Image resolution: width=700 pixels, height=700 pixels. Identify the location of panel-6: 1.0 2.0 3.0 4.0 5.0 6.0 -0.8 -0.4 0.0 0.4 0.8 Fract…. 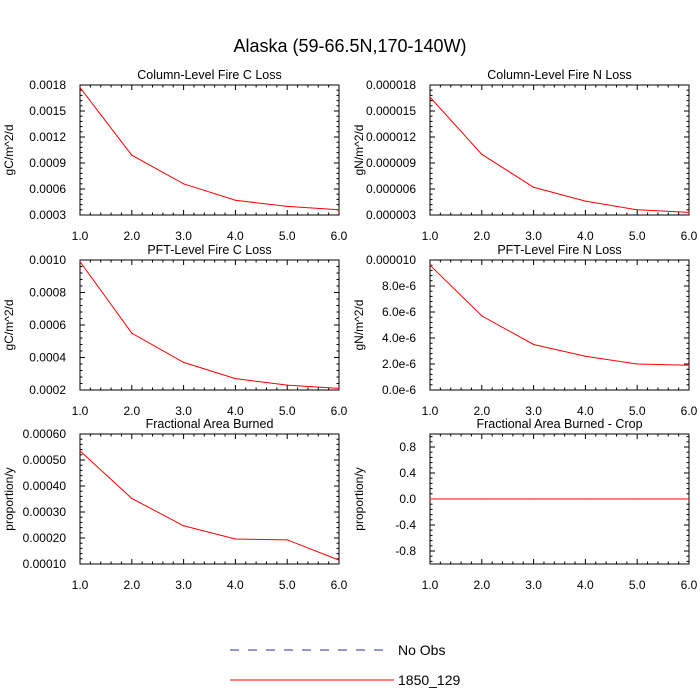
(525, 504).